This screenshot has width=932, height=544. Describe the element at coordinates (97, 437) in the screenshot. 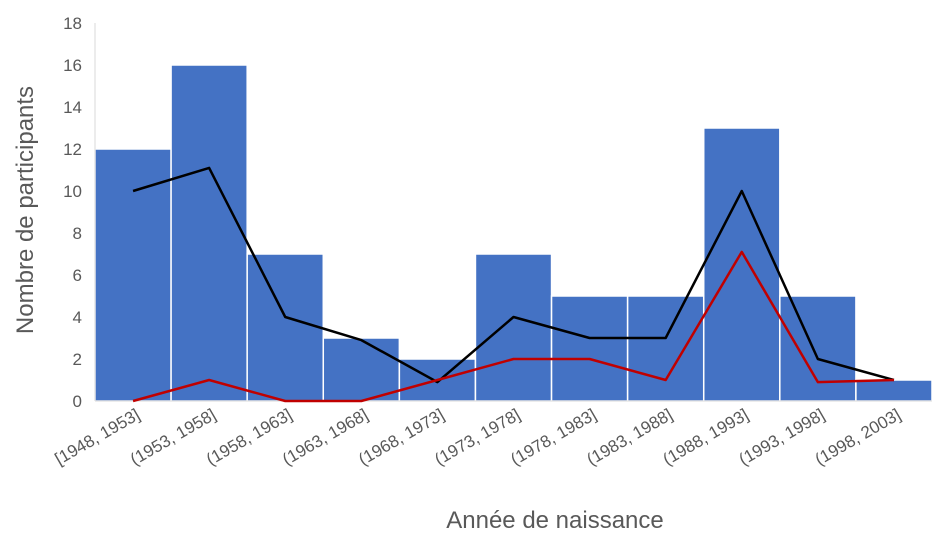

I see `x-tick-label: [1948, 1953]` at that location.